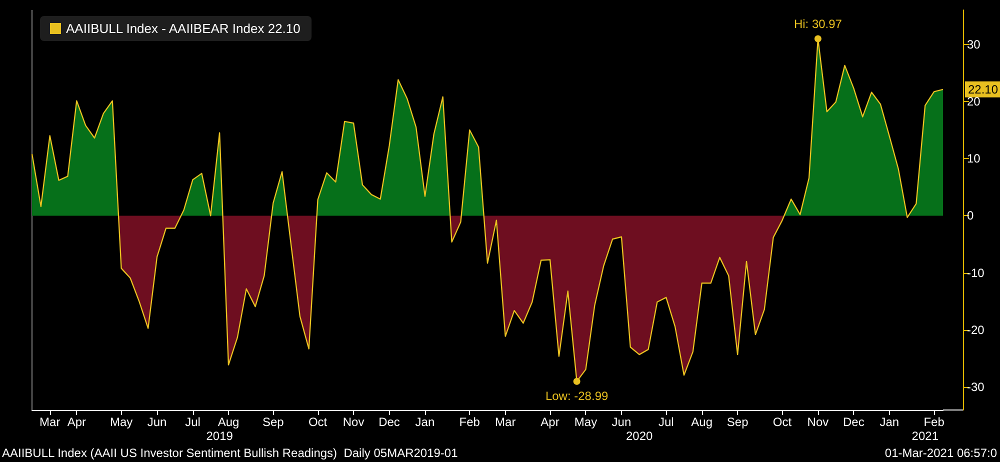 The width and height of the screenshot is (1000, 462). Describe the element at coordinates (183, 28) in the screenshot. I see `legend-label: AAIIBULL Index - AAIIBEAR Index 22.10` at that location.